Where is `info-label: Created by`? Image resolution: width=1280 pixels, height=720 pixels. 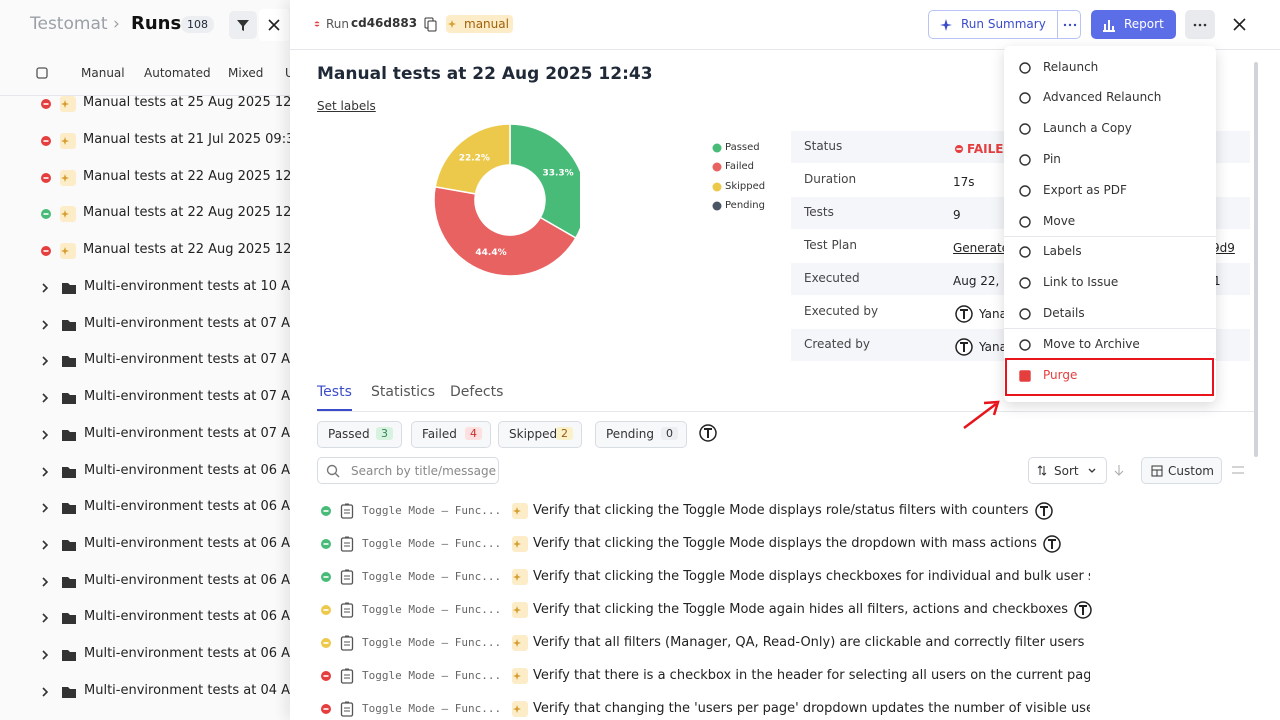 info-label: Created by is located at coordinates (837, 344).